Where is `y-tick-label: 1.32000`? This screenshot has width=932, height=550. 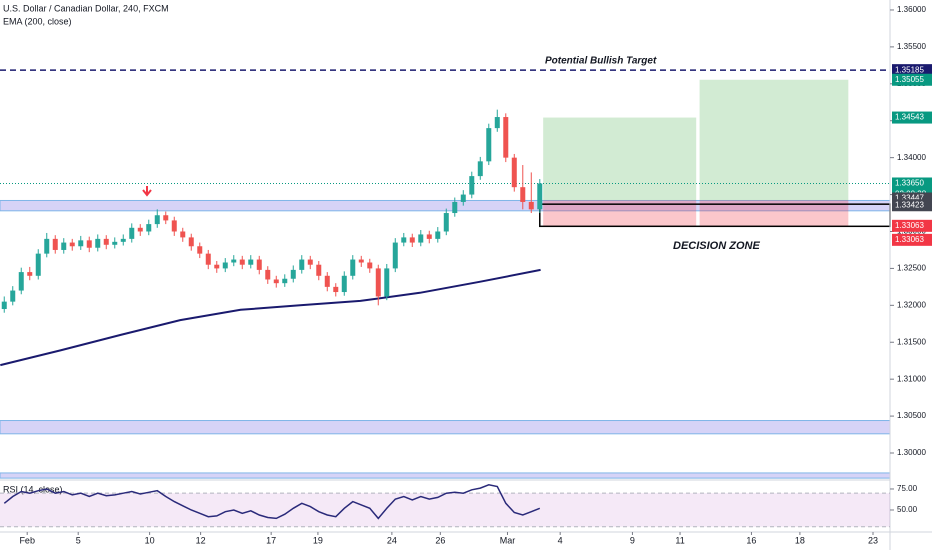
y-tick-label: 1.32000 is located at coordinates (911, 304).